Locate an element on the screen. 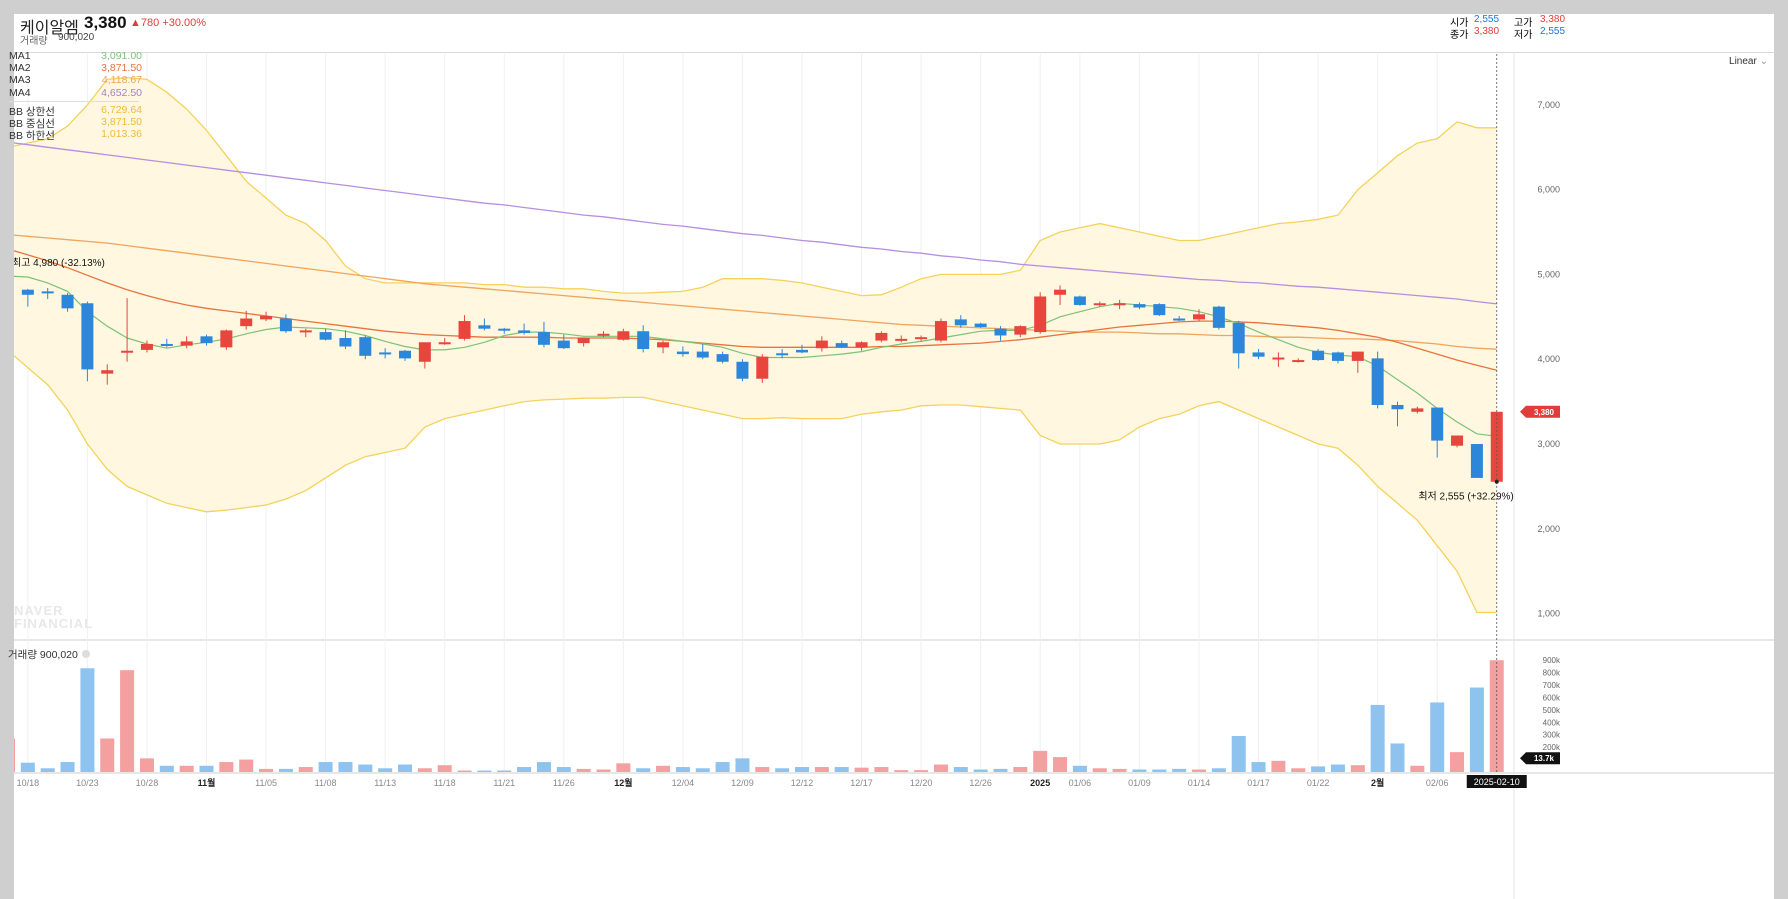  low-marker is located at coordinates (1496, 481).